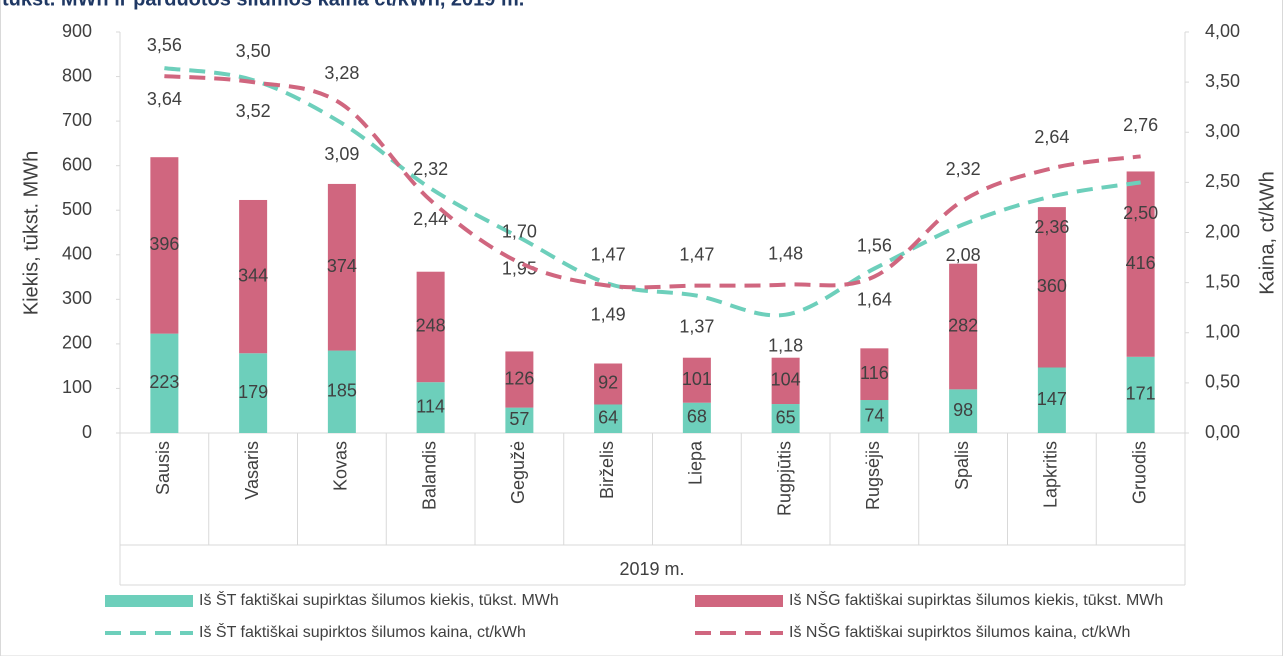  I want to click on y-tick-label: 0, so click(87, 432).